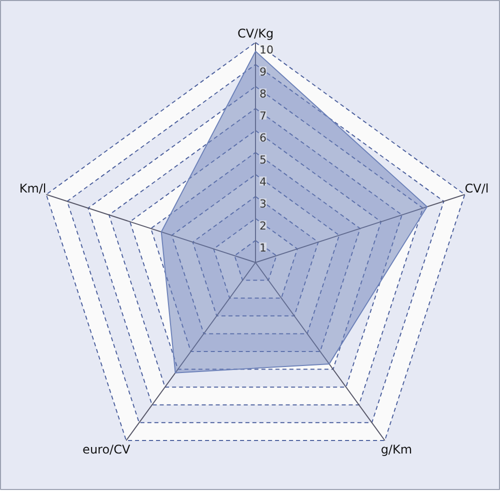  I want to click on y-tick-label: 1, so click(263, 248).